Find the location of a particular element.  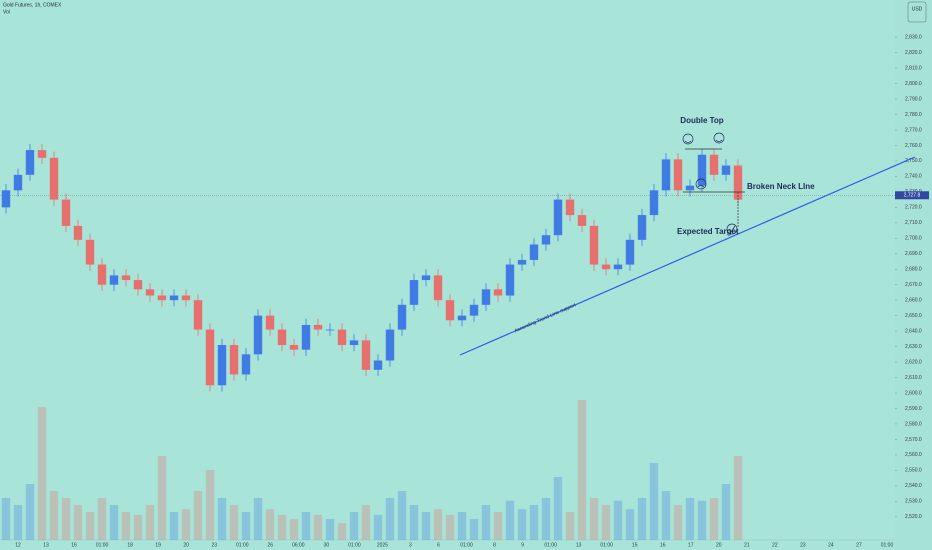

x-tick-label: 3 is located at coordinates (410, 545).